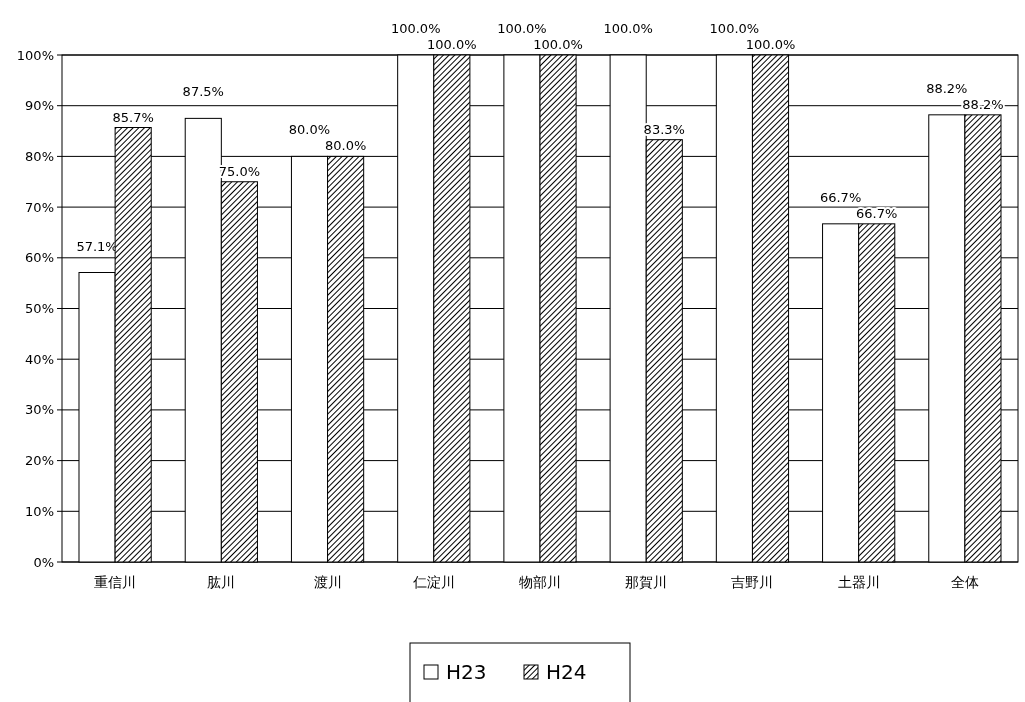  Describe the element at coordinates (752, 582) in the screenshot. I see `x-tick-label: 吉野川` at that location.